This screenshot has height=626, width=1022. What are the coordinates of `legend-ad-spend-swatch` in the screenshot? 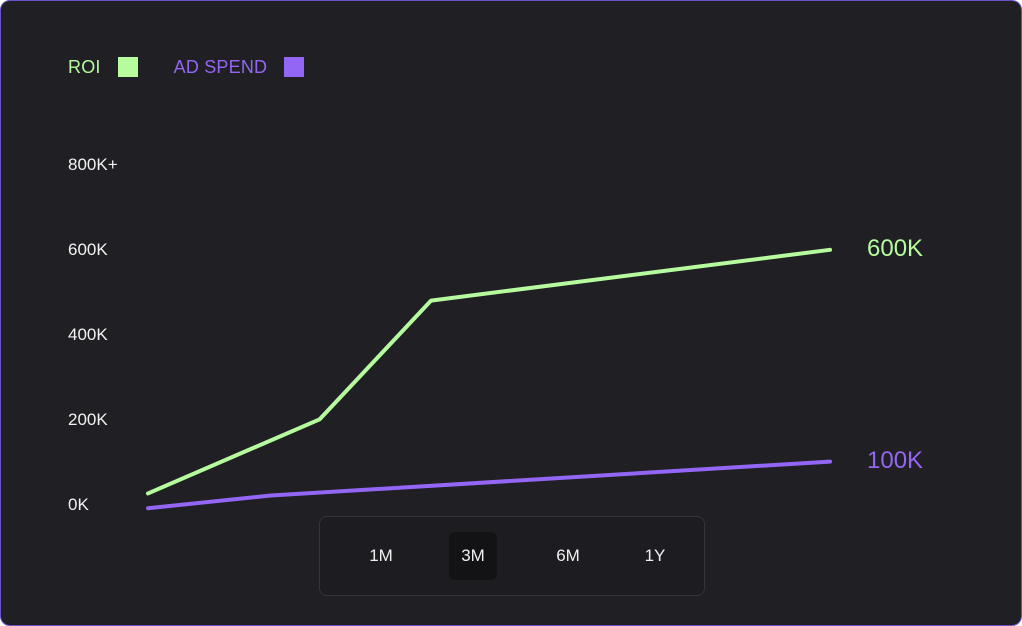 It's located at (294, 67).